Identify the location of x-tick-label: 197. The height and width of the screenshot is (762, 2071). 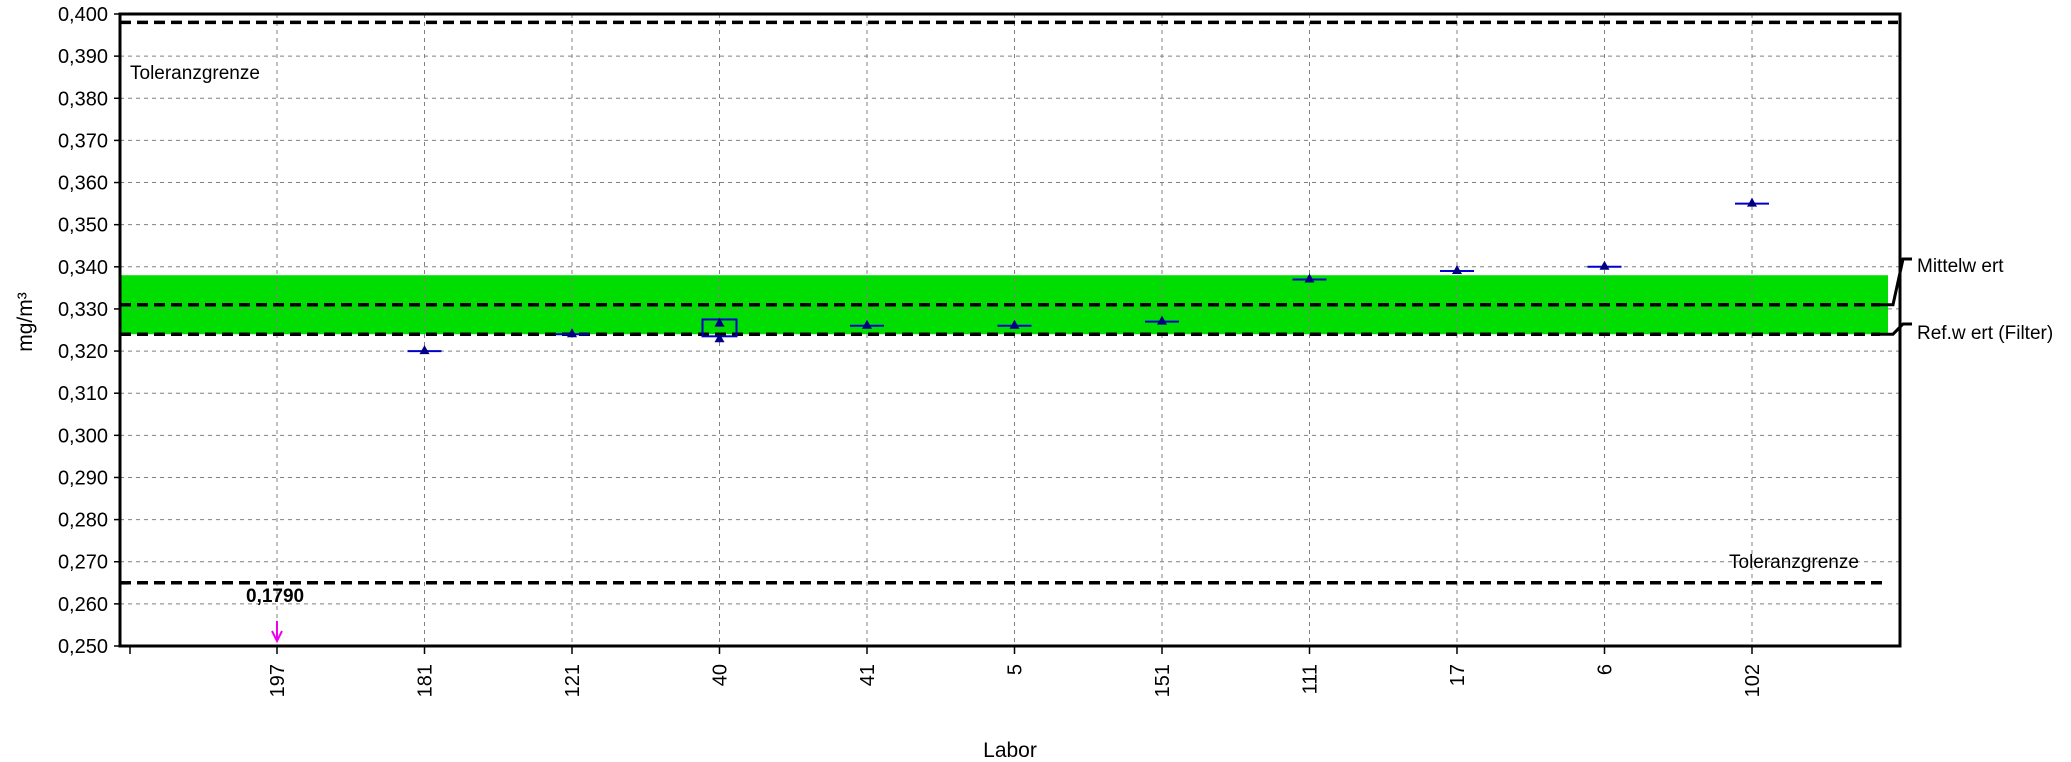
(278, 680).